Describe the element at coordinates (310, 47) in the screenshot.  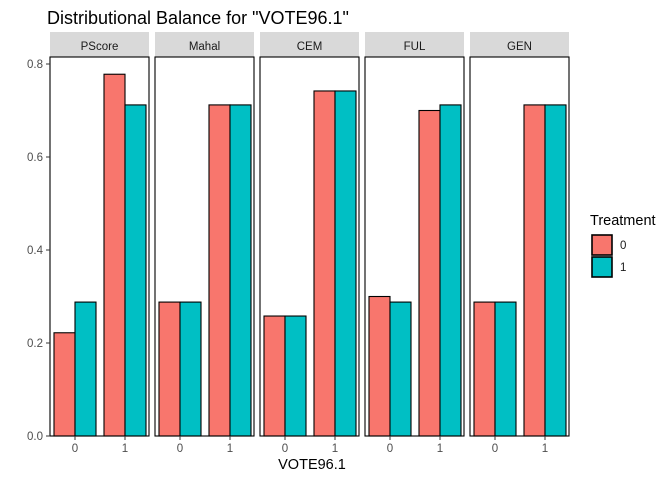
I see `facet-strip-label: CEM` at that location.